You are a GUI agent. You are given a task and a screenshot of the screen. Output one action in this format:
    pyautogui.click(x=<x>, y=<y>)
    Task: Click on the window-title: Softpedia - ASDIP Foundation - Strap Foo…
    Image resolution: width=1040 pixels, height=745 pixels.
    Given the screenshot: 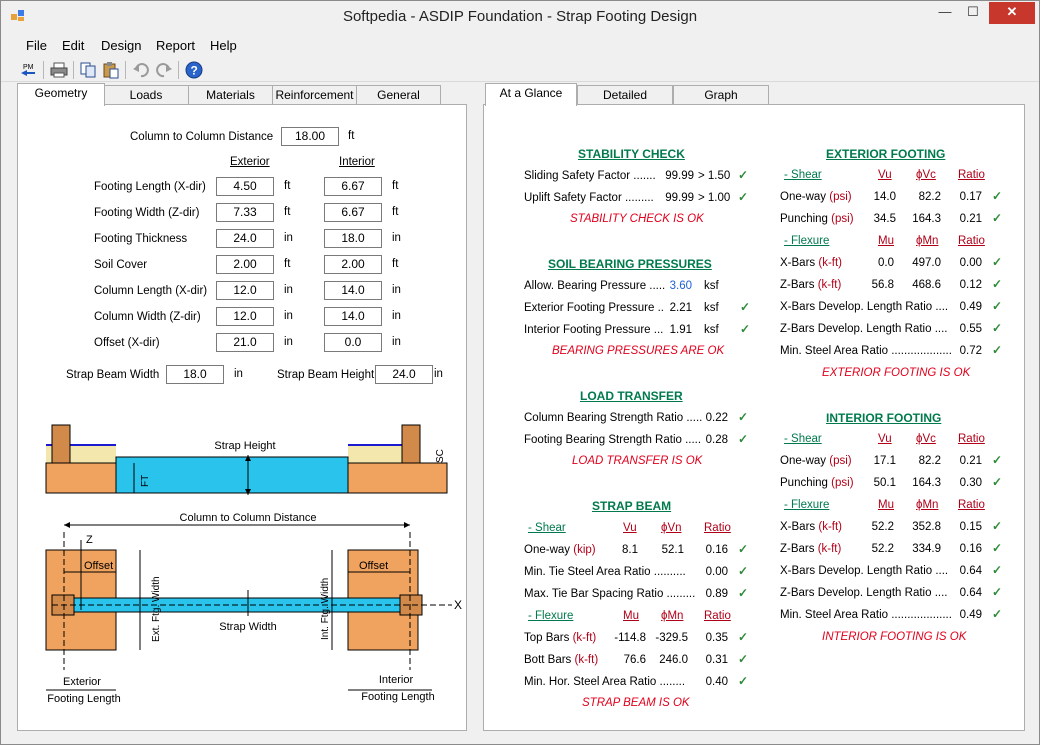 What is the action you would take?
    pyautogui.click(x=520, y=16)
    